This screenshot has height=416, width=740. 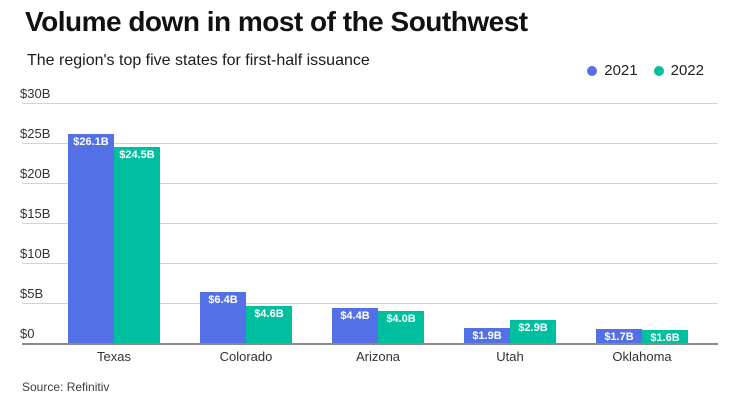 I want to click on legend-item-2021: 2021, so click(x=612, y=70).